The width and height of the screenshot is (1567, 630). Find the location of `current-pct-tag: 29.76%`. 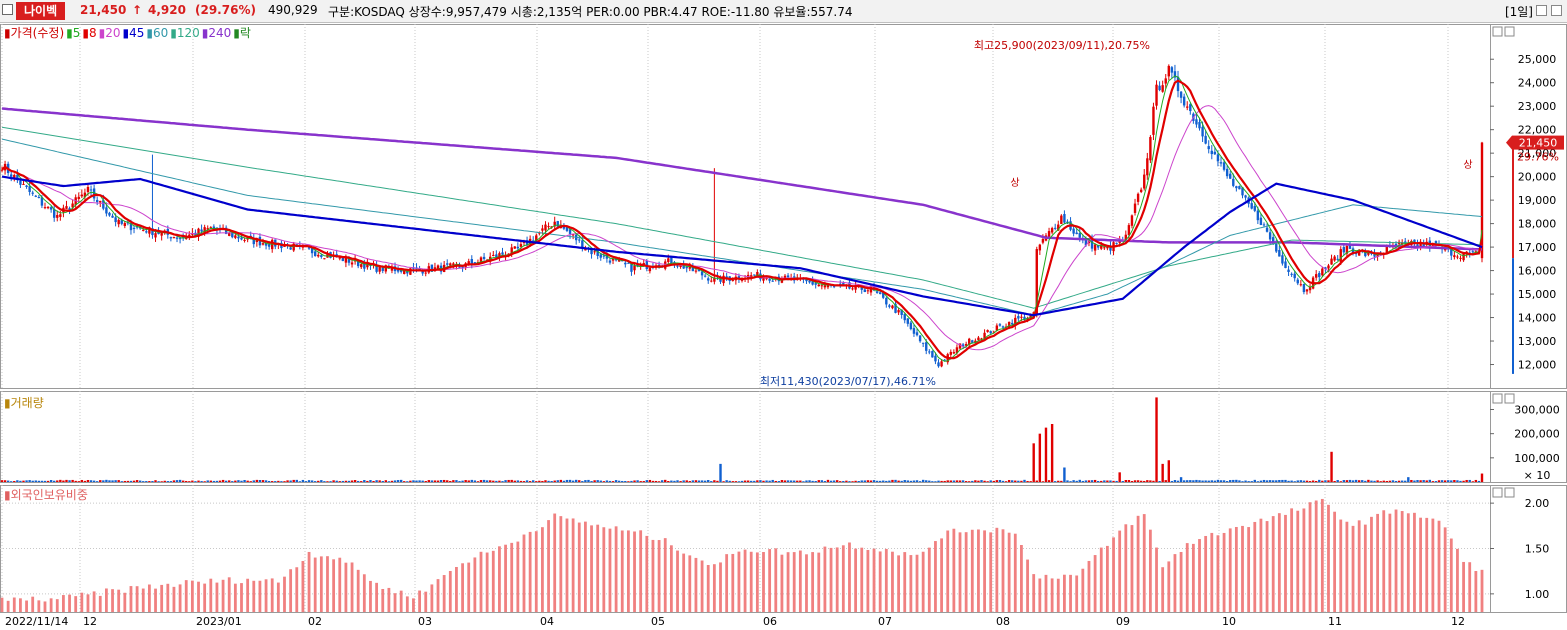

current-pct-tag: 29.76% is located at coordinates (1538, 157).